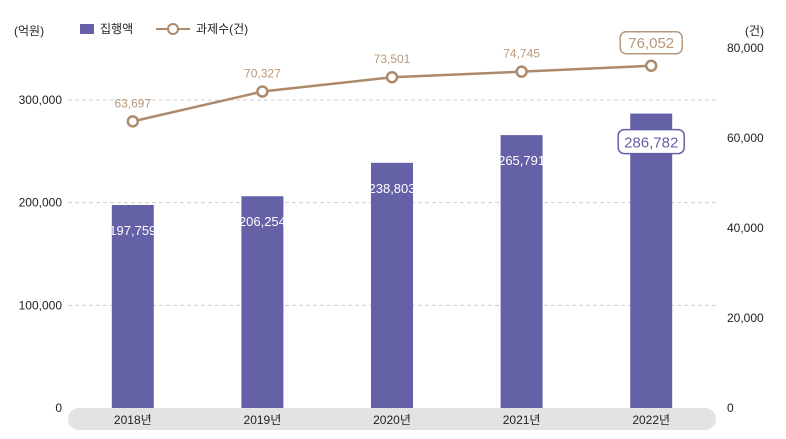 This screenshot has width=786, height=439. What do you see at coordinates (522, 420) in the screenshot?
I see `x-tick-label: 2021년` at bounding box center [522, 420].